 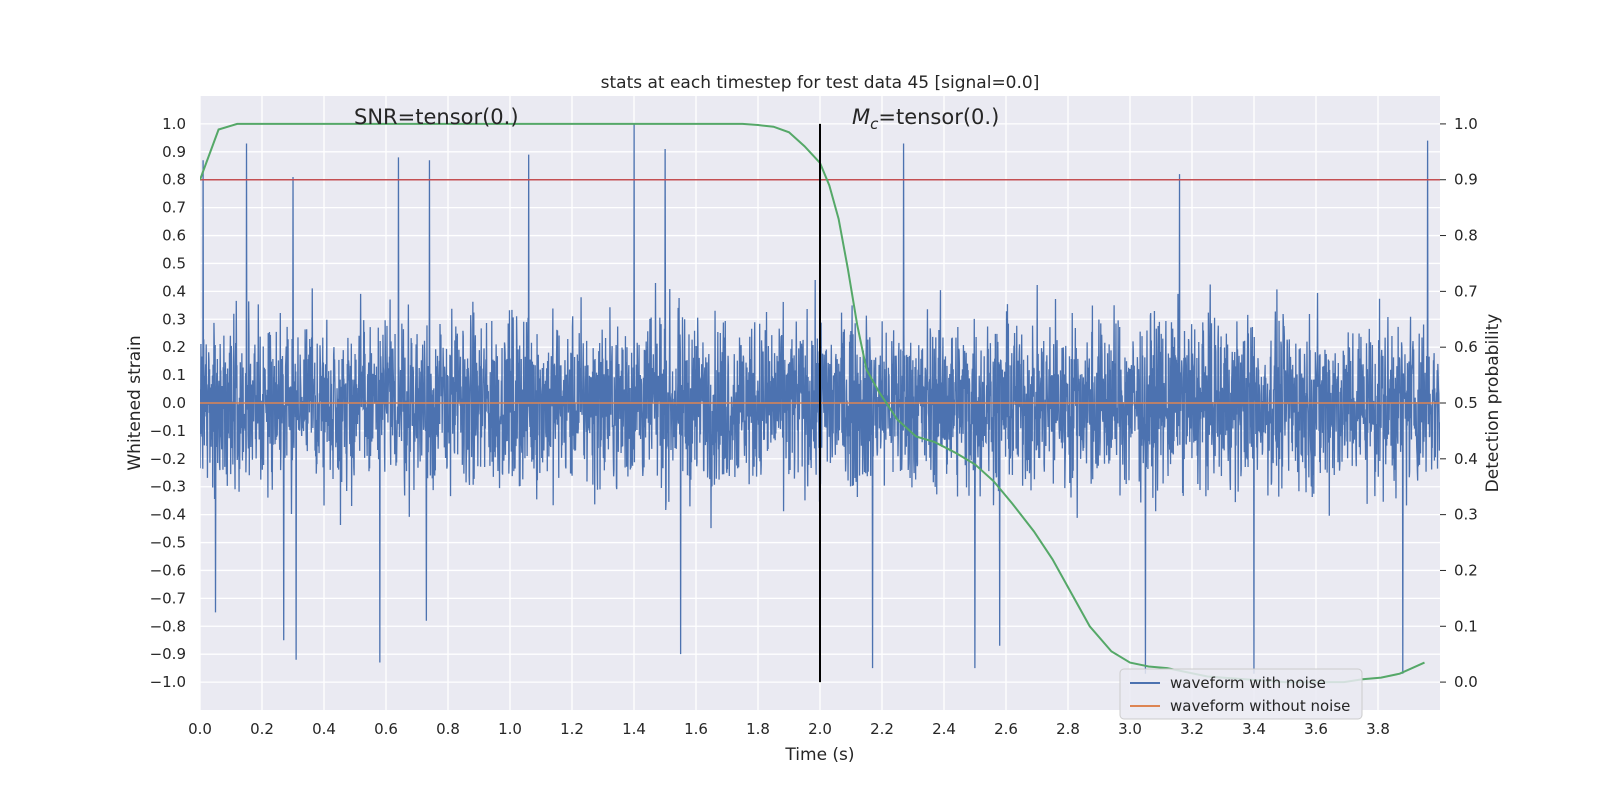 I want to click on x-axis-label: Time (s), so click(x=819, y=755).